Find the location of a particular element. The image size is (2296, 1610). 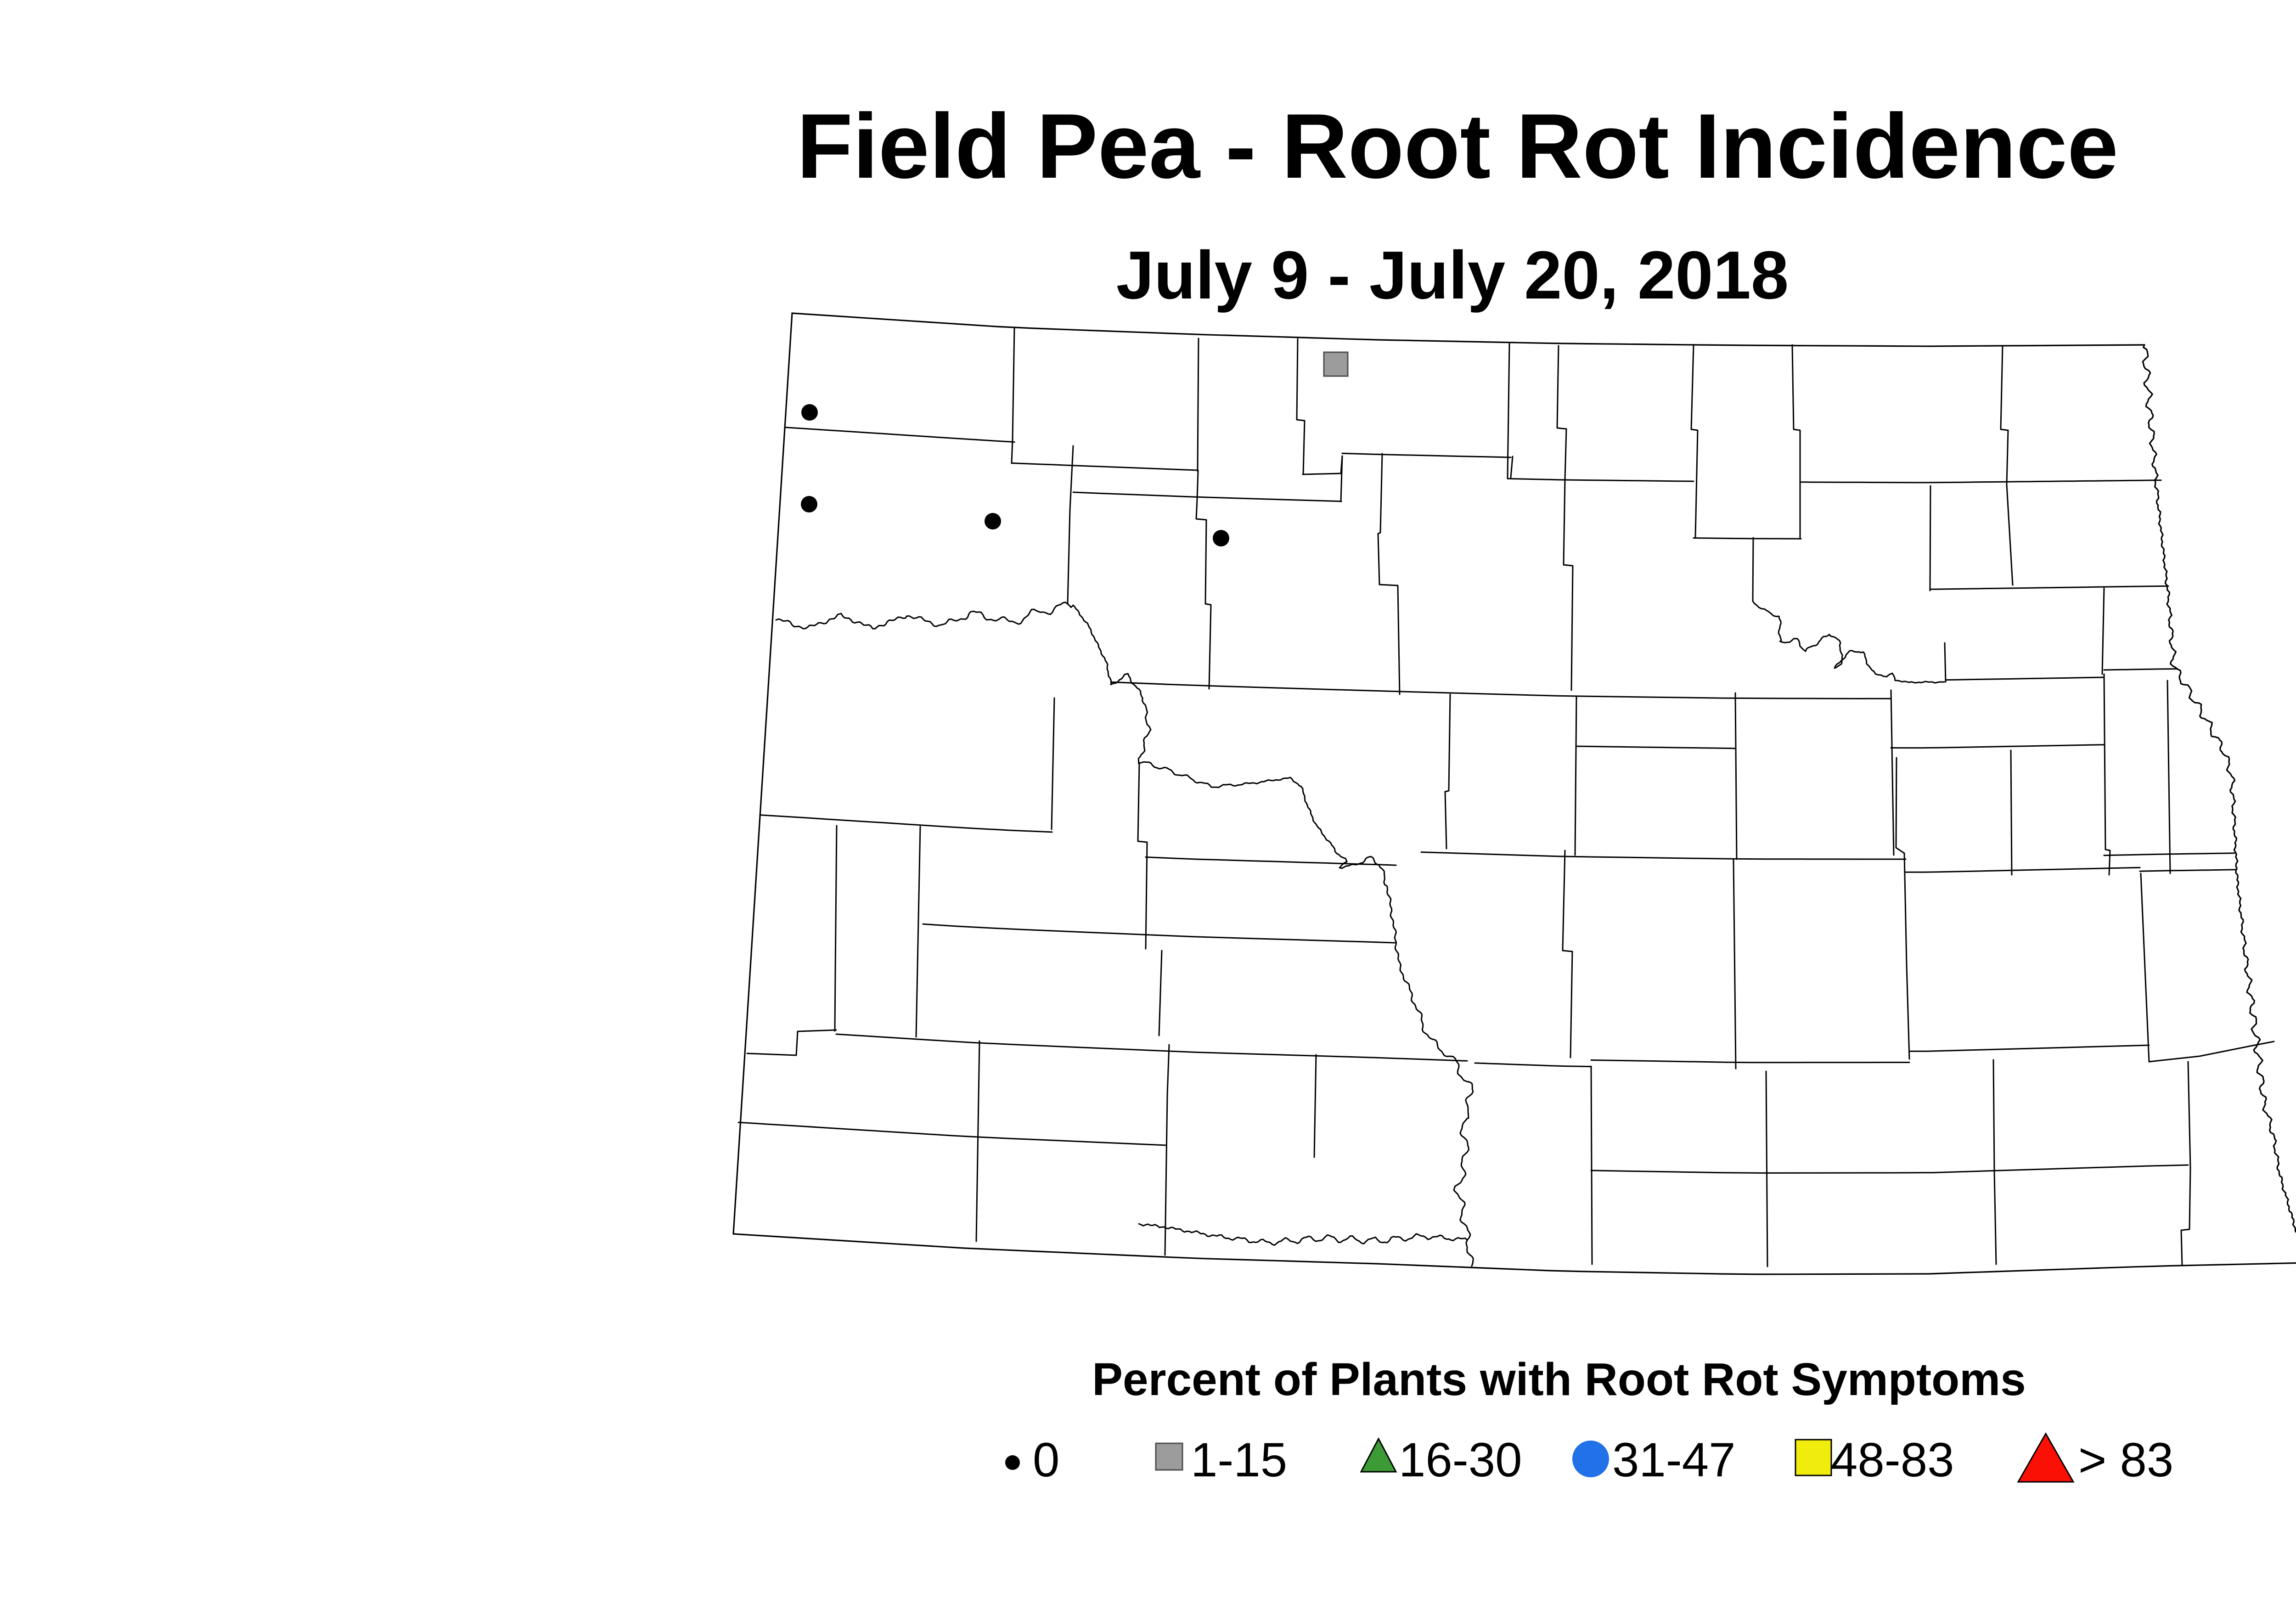

svg-text:Percent of Plants with Root Ro: Percent of Plants with Root Rot Symptoms is located at coordinates (1559, 1380).